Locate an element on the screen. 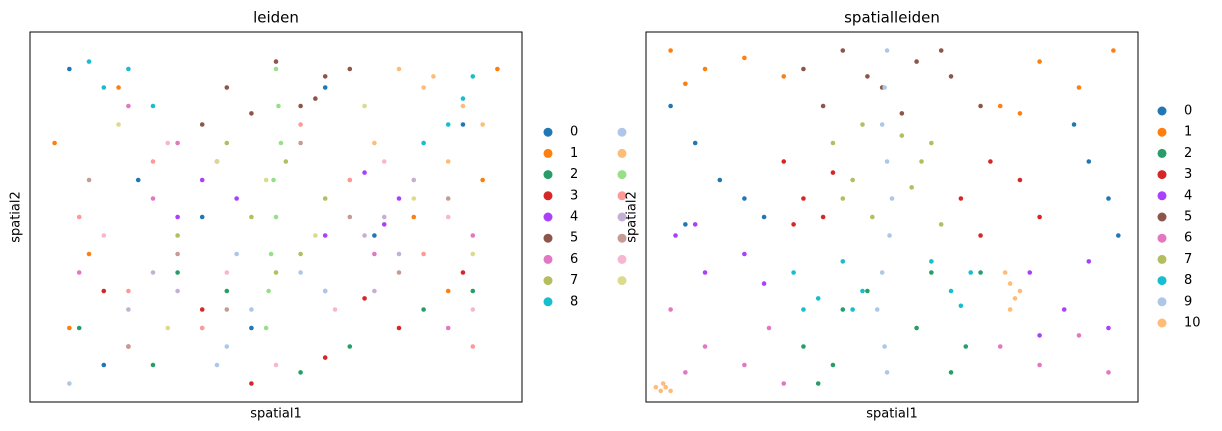 This screenshot has height=431, width=1222. legend-label: 1 is located at coordinates (574, 153).